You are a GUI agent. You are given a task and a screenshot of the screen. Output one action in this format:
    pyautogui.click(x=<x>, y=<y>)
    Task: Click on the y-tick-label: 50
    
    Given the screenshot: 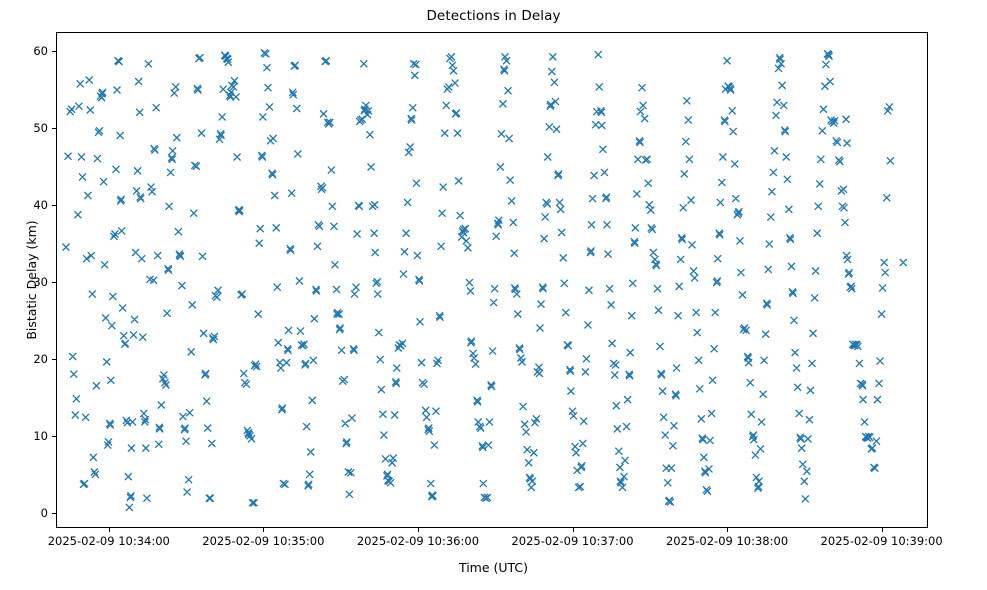 What is the action you would take?
    pyautogui.click(x=40, y=128)
    